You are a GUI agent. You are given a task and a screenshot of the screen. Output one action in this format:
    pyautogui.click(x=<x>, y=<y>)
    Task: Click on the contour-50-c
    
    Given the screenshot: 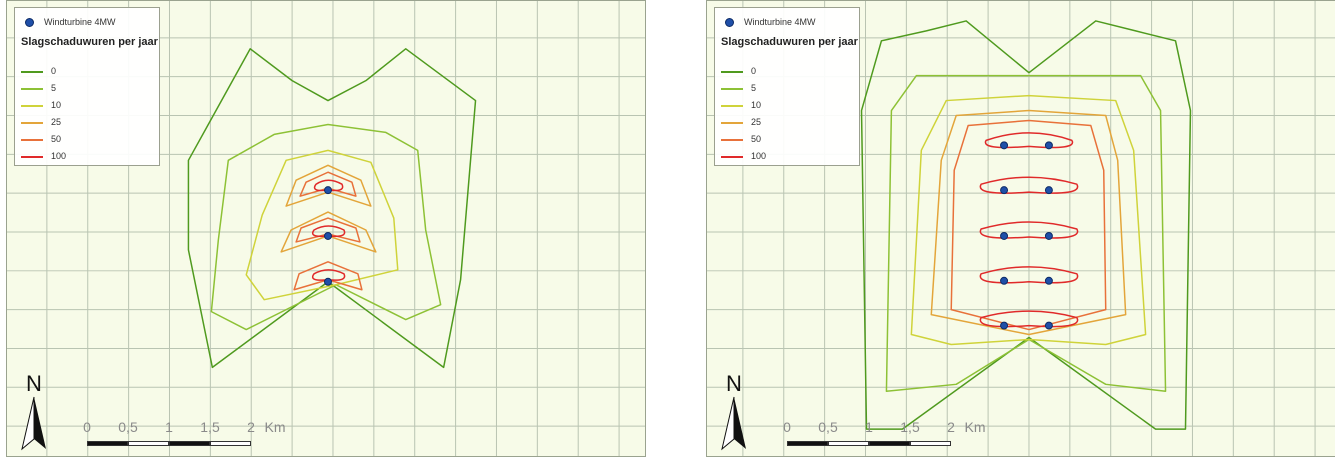 What is the action you would take?
    pyautogui.click(x=328, y=276)
    